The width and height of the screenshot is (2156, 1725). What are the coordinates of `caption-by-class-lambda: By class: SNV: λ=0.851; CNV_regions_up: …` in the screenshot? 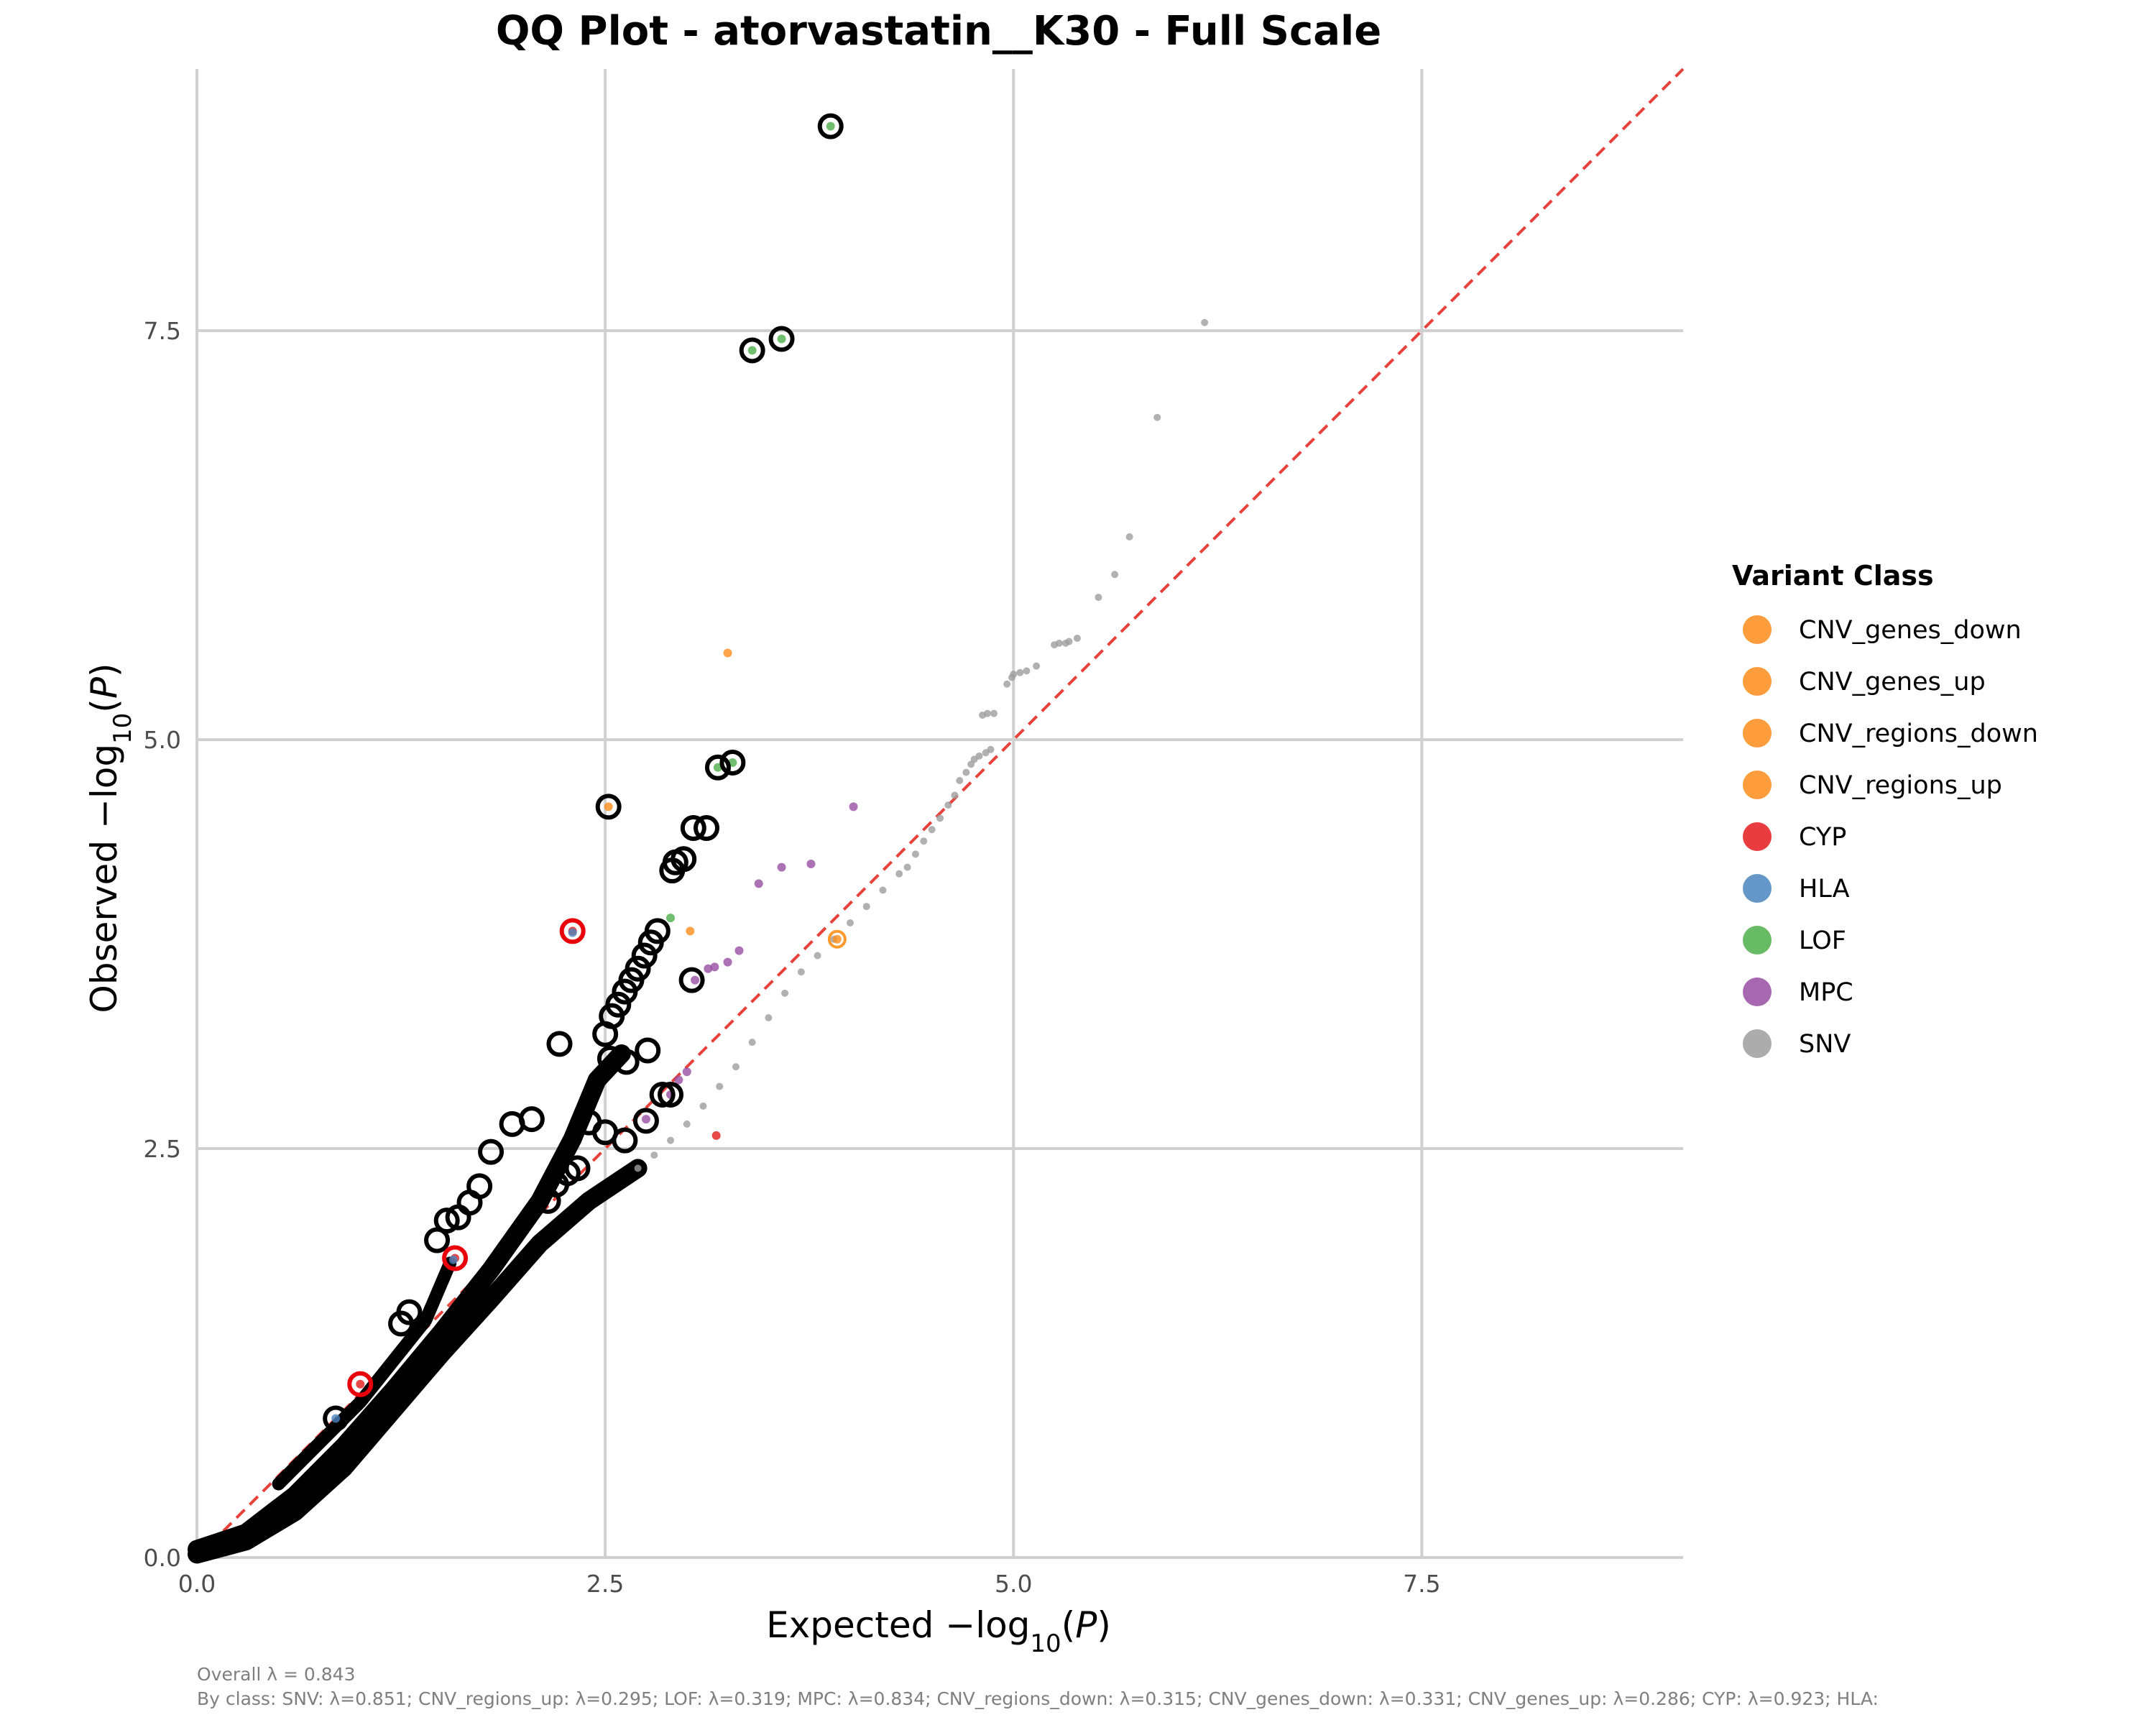 It's located at (1038, 1698).